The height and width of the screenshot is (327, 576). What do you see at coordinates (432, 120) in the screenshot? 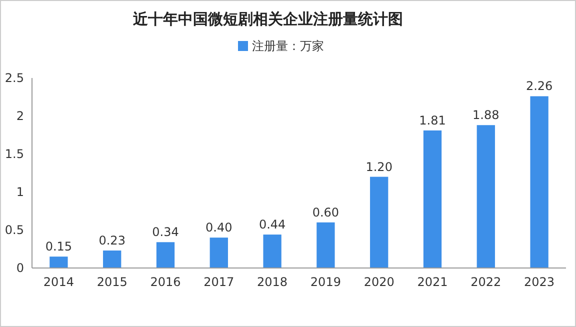
I see `data-label: 1.81` at bounding box center [432, 120].